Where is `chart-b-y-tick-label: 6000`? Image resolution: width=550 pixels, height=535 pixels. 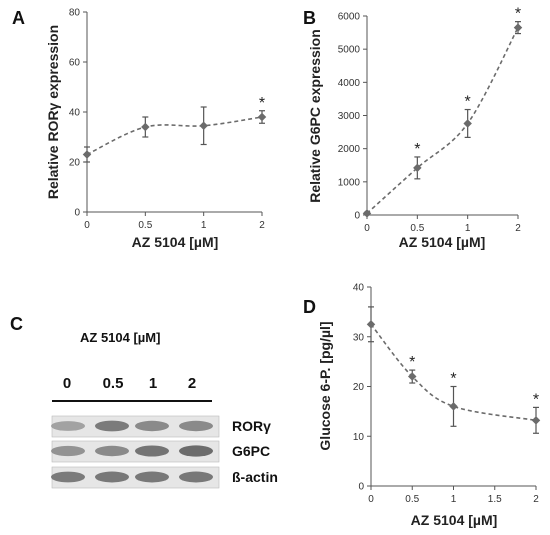
chart-b-y-tick-label: 6000 is located at coordinates (349, 17).